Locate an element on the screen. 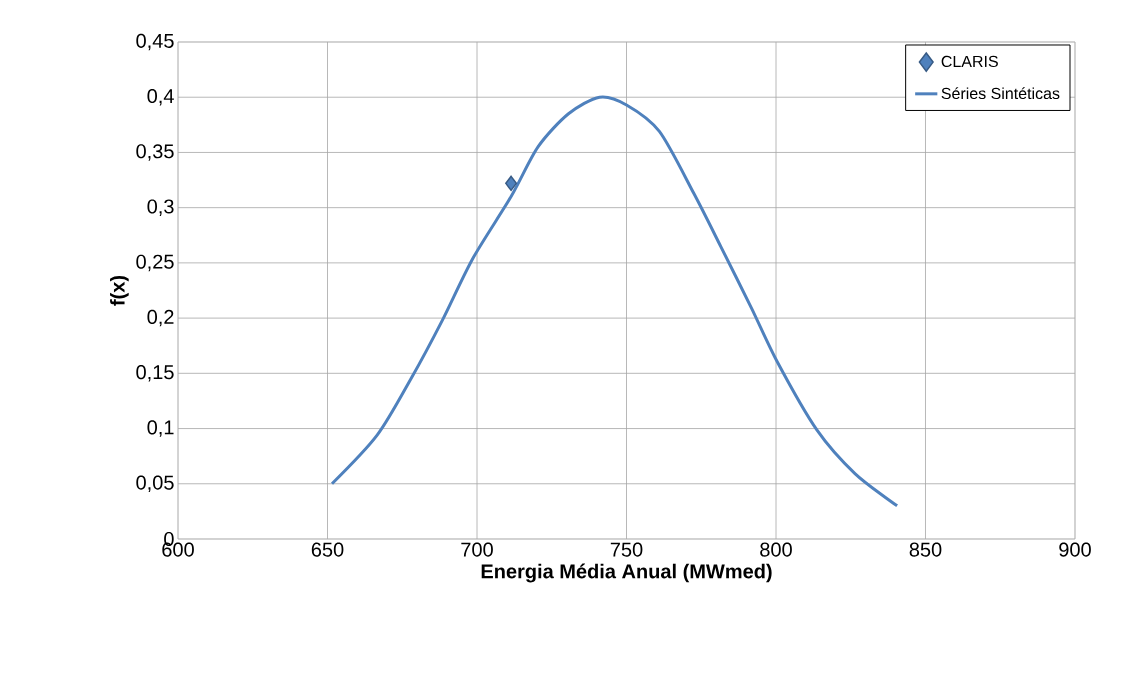 The width and height of the screenshot is (1128, 675). y-tick-label: 0,45 is located at coordinates (155, 42).